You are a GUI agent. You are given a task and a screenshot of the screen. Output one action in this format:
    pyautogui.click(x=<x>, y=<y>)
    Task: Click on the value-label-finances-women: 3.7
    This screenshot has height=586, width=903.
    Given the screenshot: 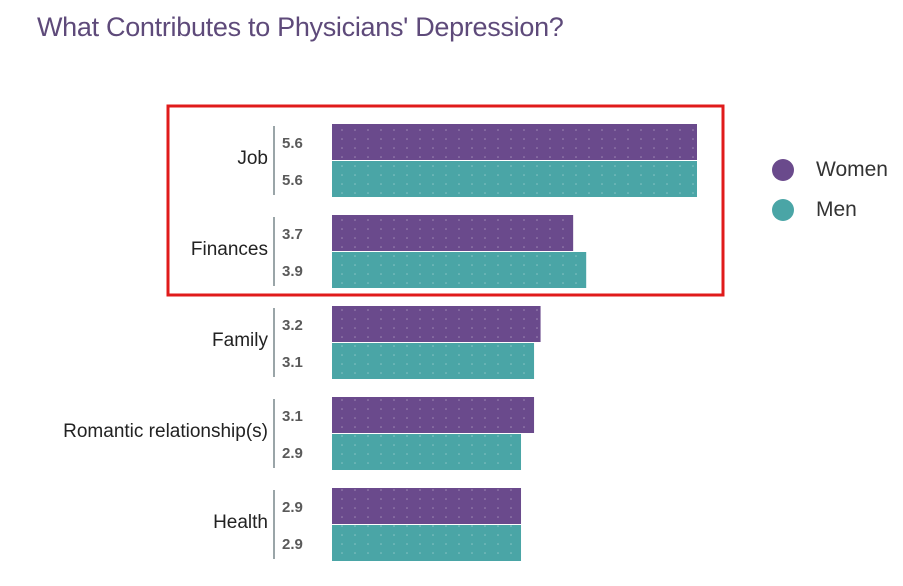 What is the action you would take?
    pyautogui.click(x=292, y=234)
    